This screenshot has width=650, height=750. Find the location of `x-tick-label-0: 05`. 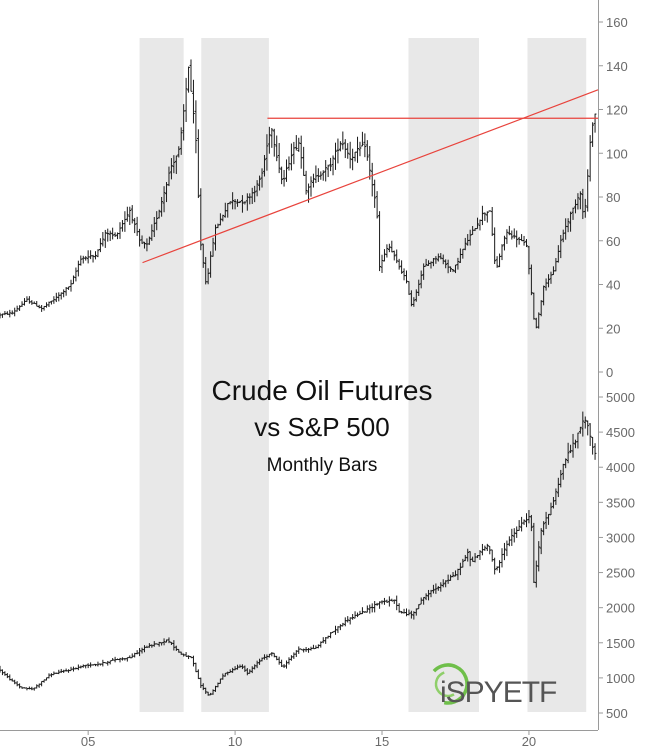

x-tick-label-0: 05 is located at coordinates (88, 741).